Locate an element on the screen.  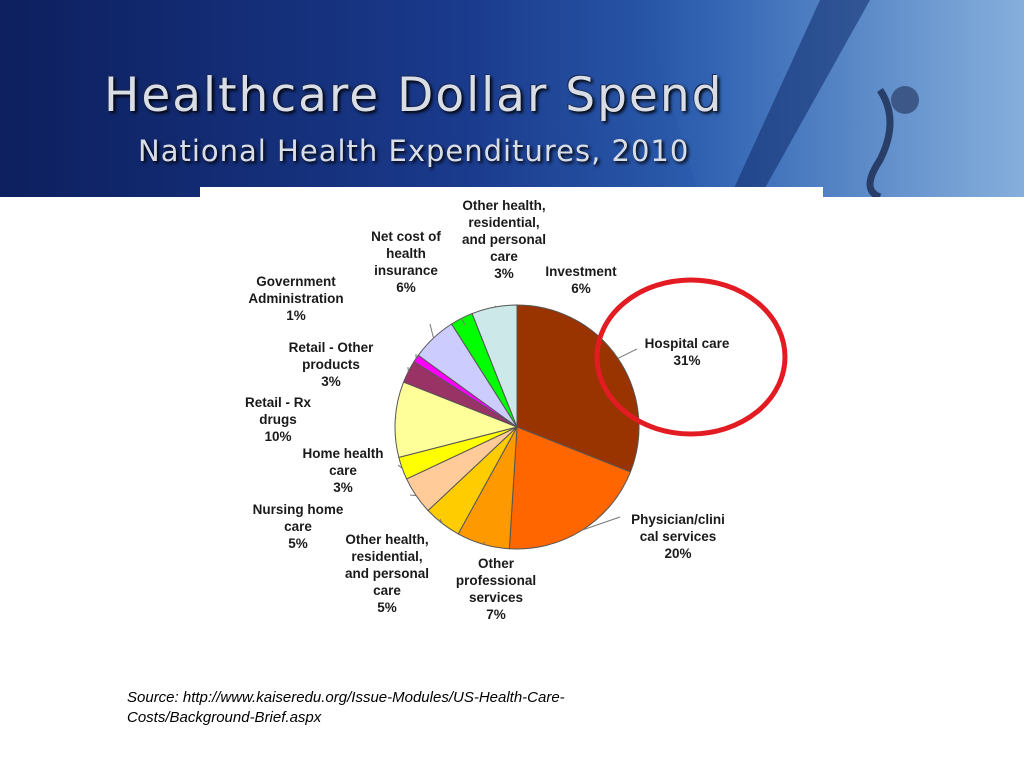
slice-label: Net cost of health insurance 6% is located at coordinates (406, 262).